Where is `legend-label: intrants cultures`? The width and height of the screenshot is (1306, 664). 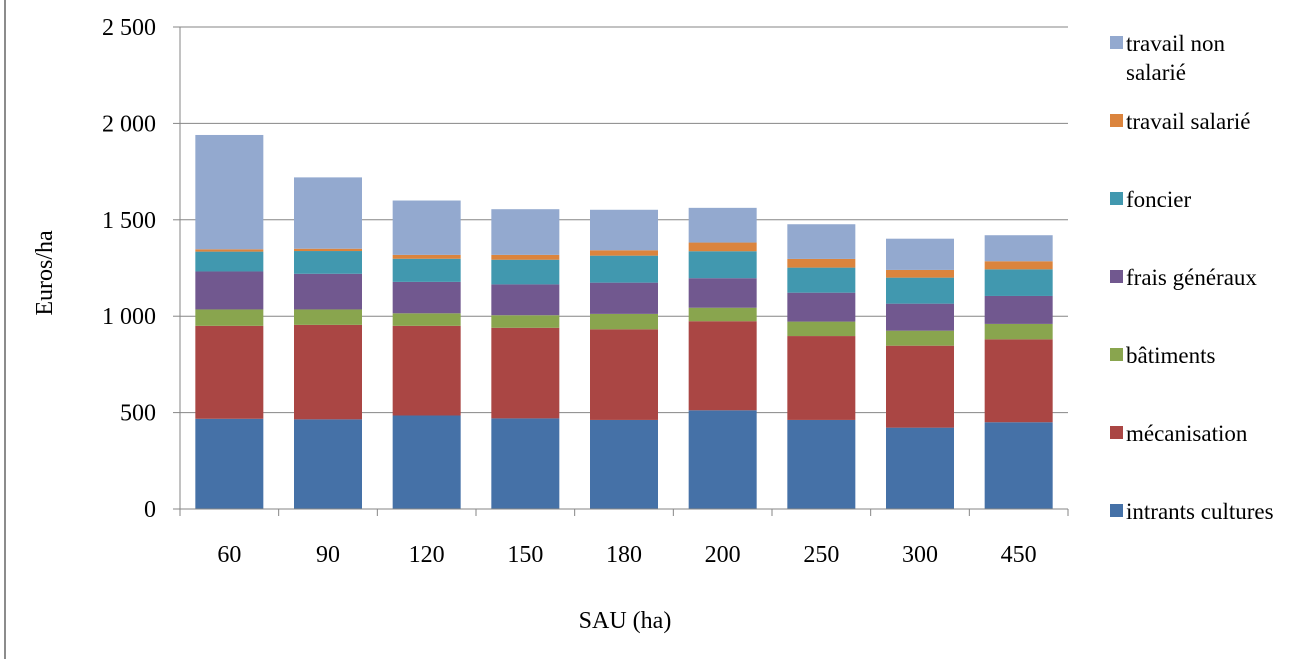 legend-label: intrants cultures is located at coordinates (1200, 511).